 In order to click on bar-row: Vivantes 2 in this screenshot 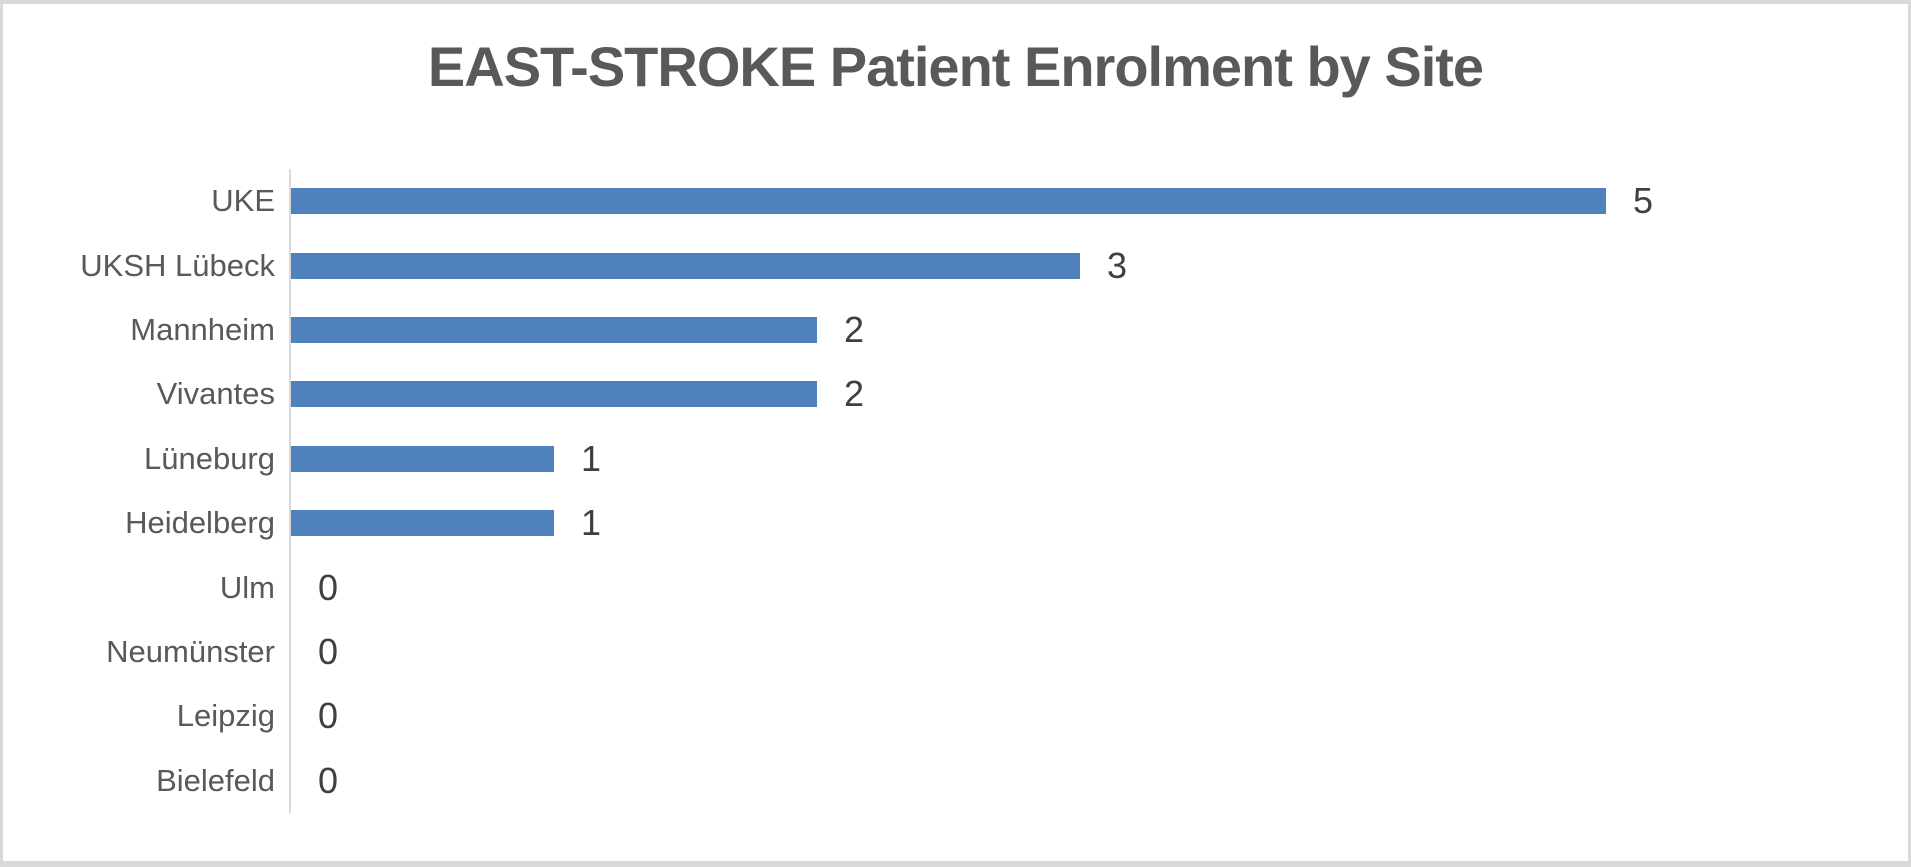, I will do `click(955, 394)`.